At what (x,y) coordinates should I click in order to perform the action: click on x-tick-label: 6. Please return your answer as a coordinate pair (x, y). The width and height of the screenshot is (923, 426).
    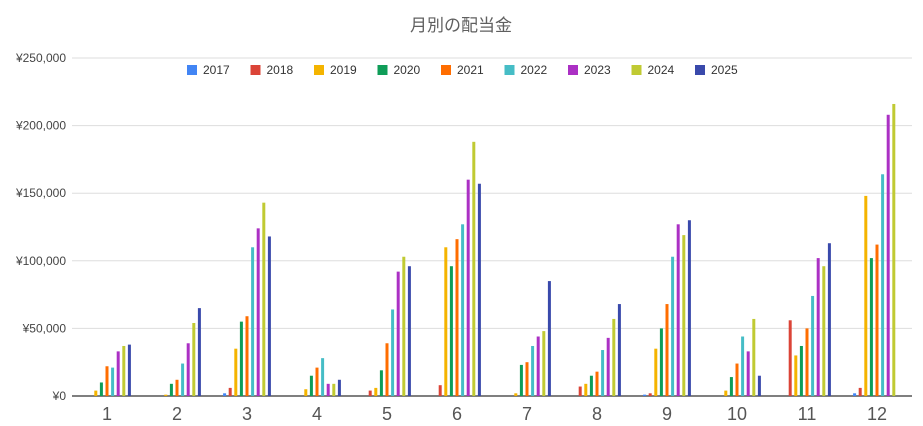
    Looking at the image, I should click on (457, 414).